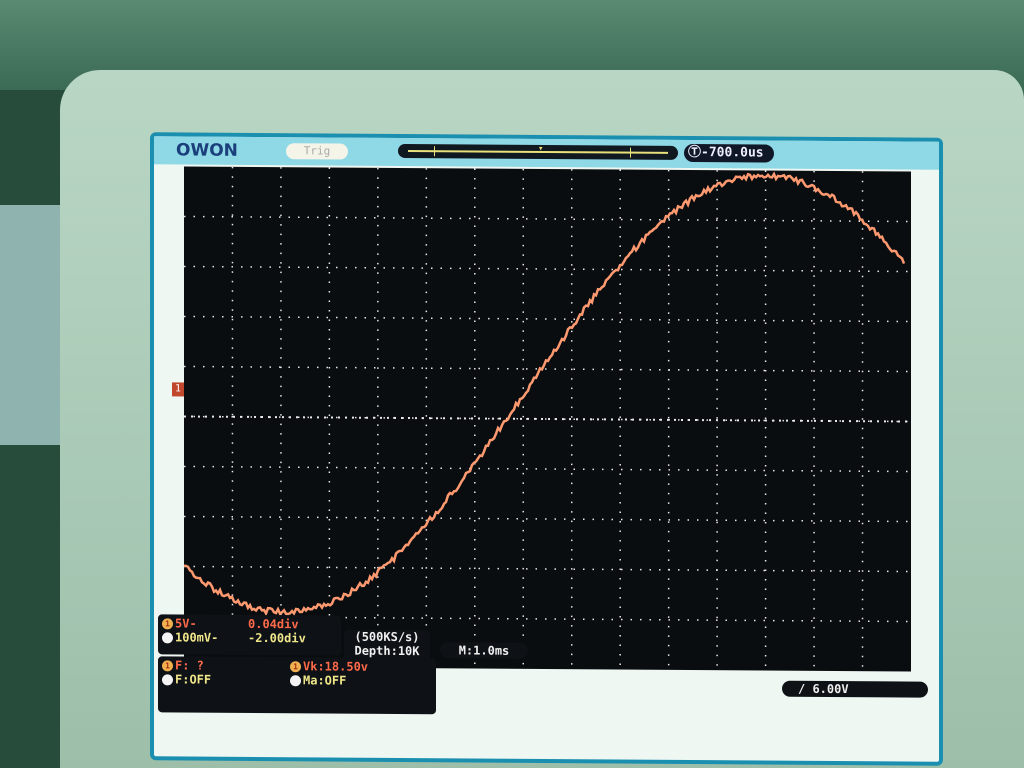 Image resolution: width=1024 pixels, height=768 pixels. I want to click on trigger-level-value: 6.00V, so click(830, 689).